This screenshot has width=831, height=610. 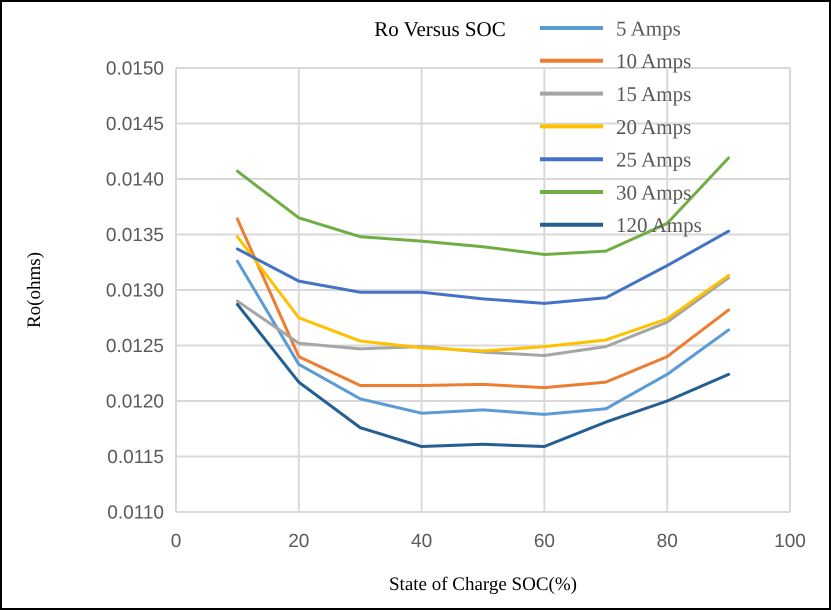 I want to click on legend-label: 5 Amps, so click(x=648, y=28).